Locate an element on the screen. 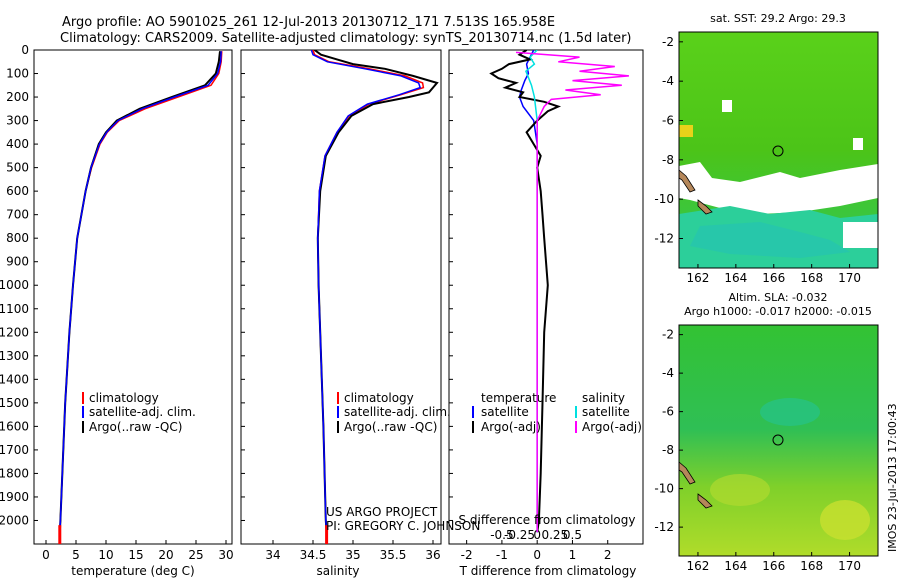 The image size is (900, 580). sla-map-title-line2: Argo h1000: -0.017 h2000: -0.015 is located at coordinates (778, 311).